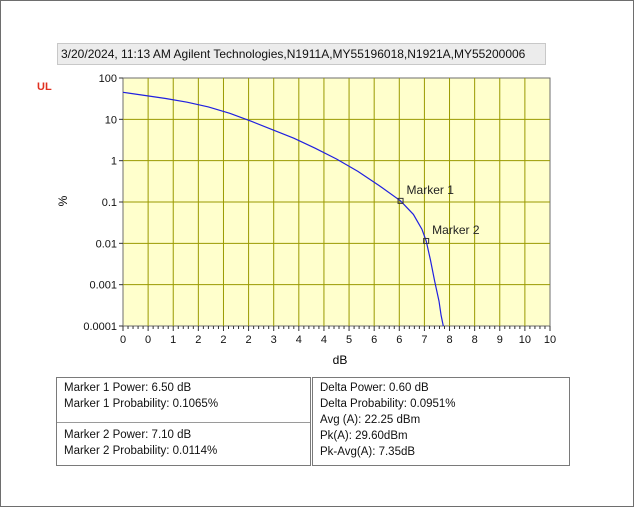  Describe the element at coordinates (456, 230) in the screenshot. I see `marker-2-label: Marker 2` at that location.